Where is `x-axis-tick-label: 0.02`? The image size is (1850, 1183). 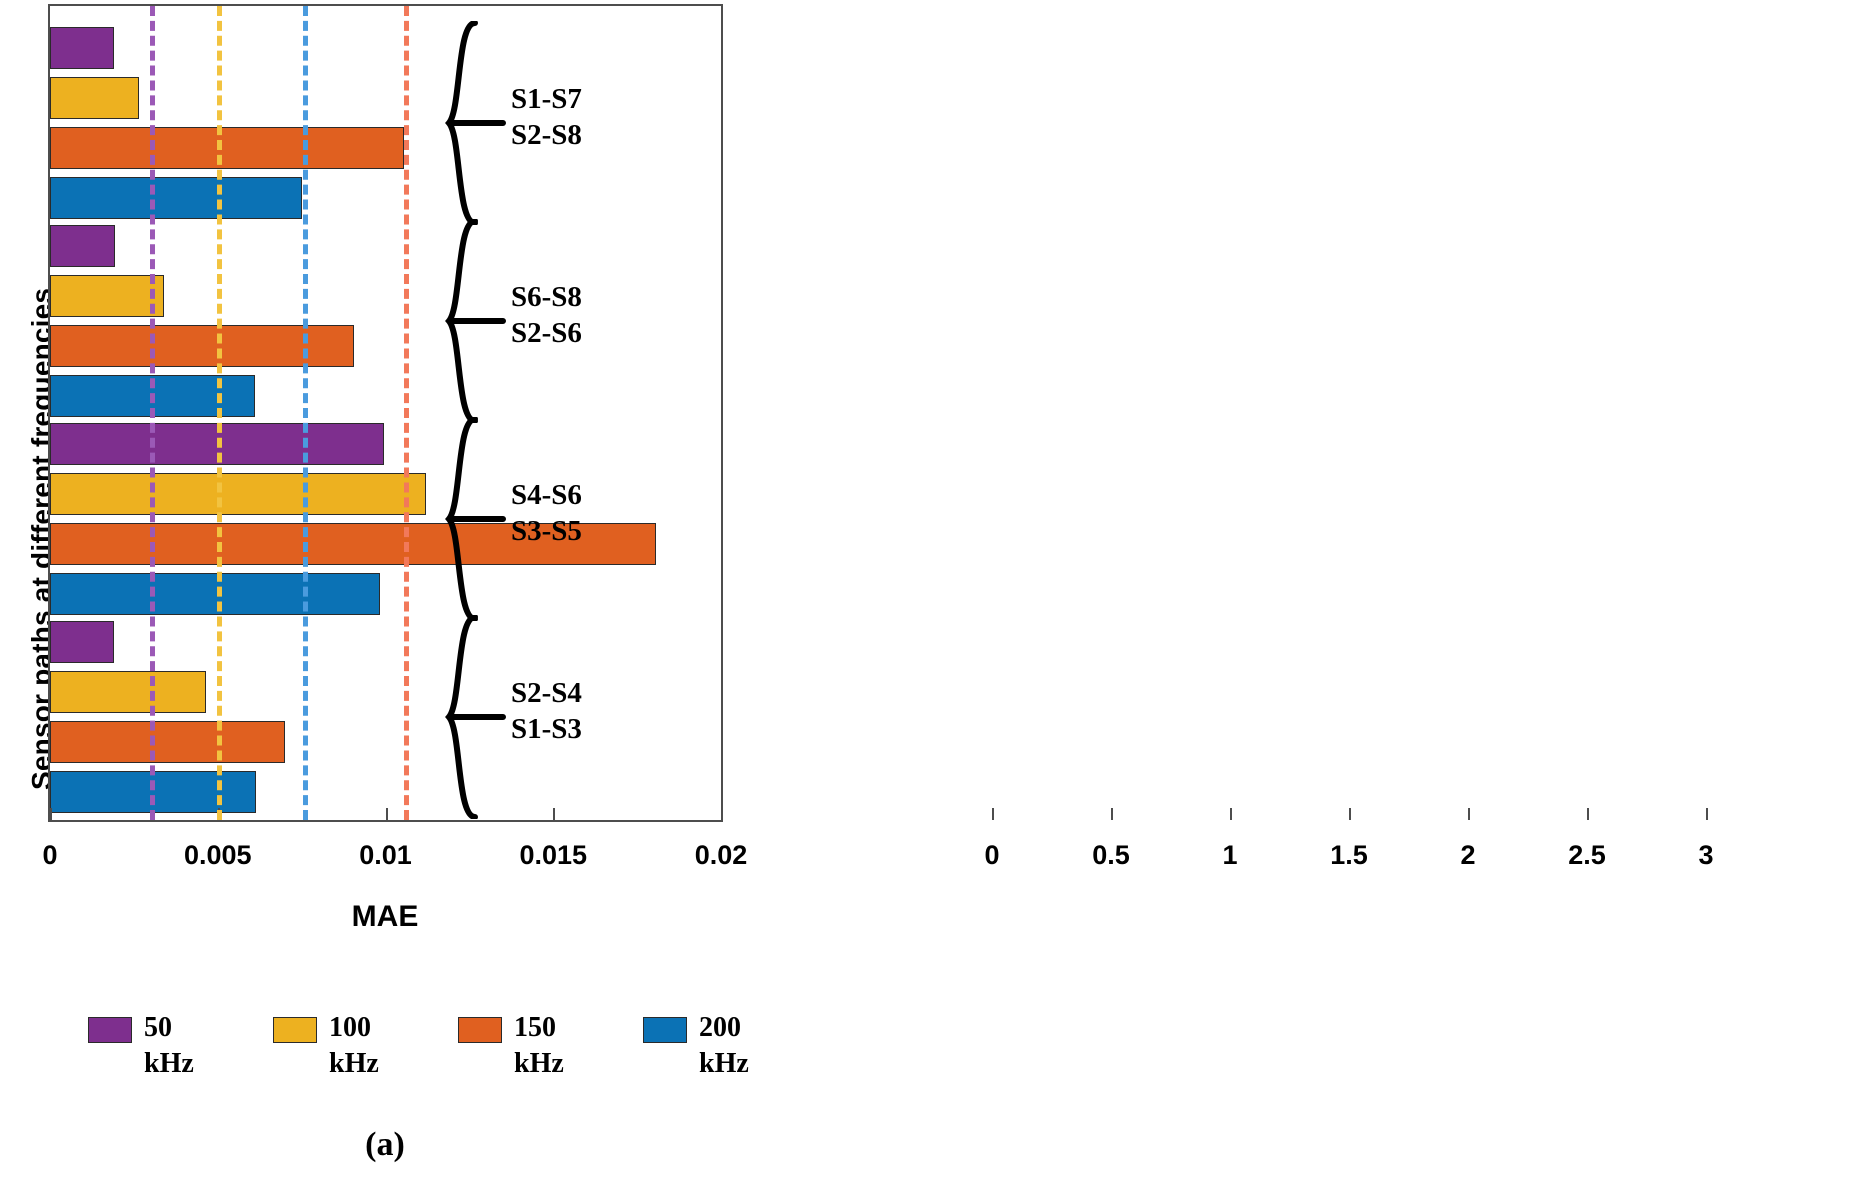 x-axis-tick-label: 0.02 is located at coordinates (721, 855).